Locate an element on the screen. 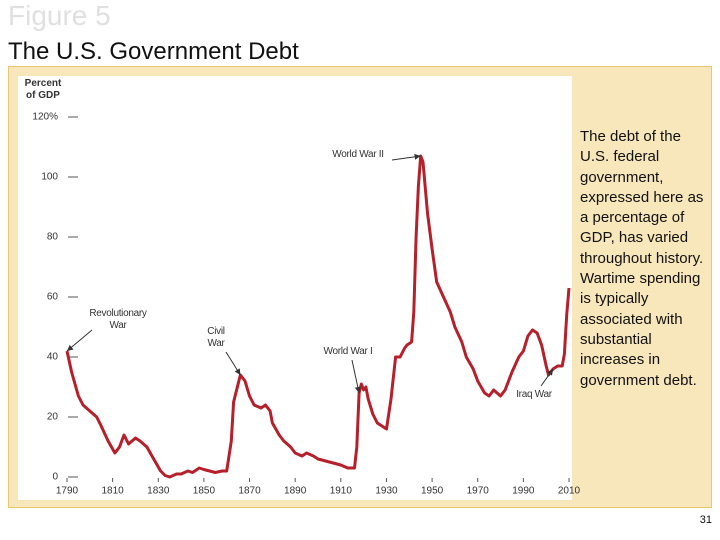 The image size is (720, 540). slide-title: The U.S. Government Debt is located at coordinates (153, 51).